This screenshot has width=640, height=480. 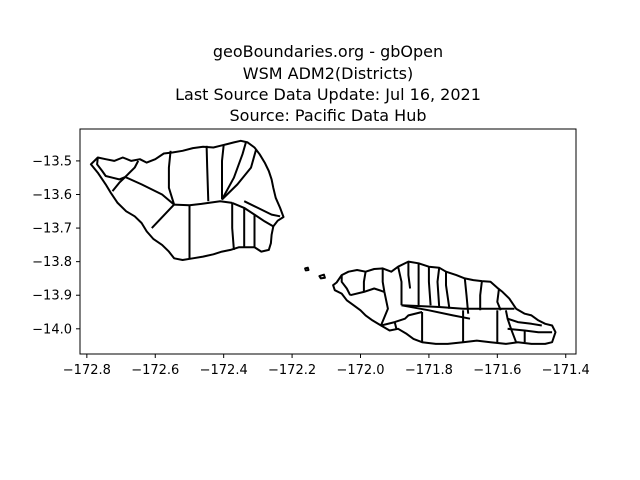 I want to click on y-tick-label: −13.5, so click(x=52, y=161).